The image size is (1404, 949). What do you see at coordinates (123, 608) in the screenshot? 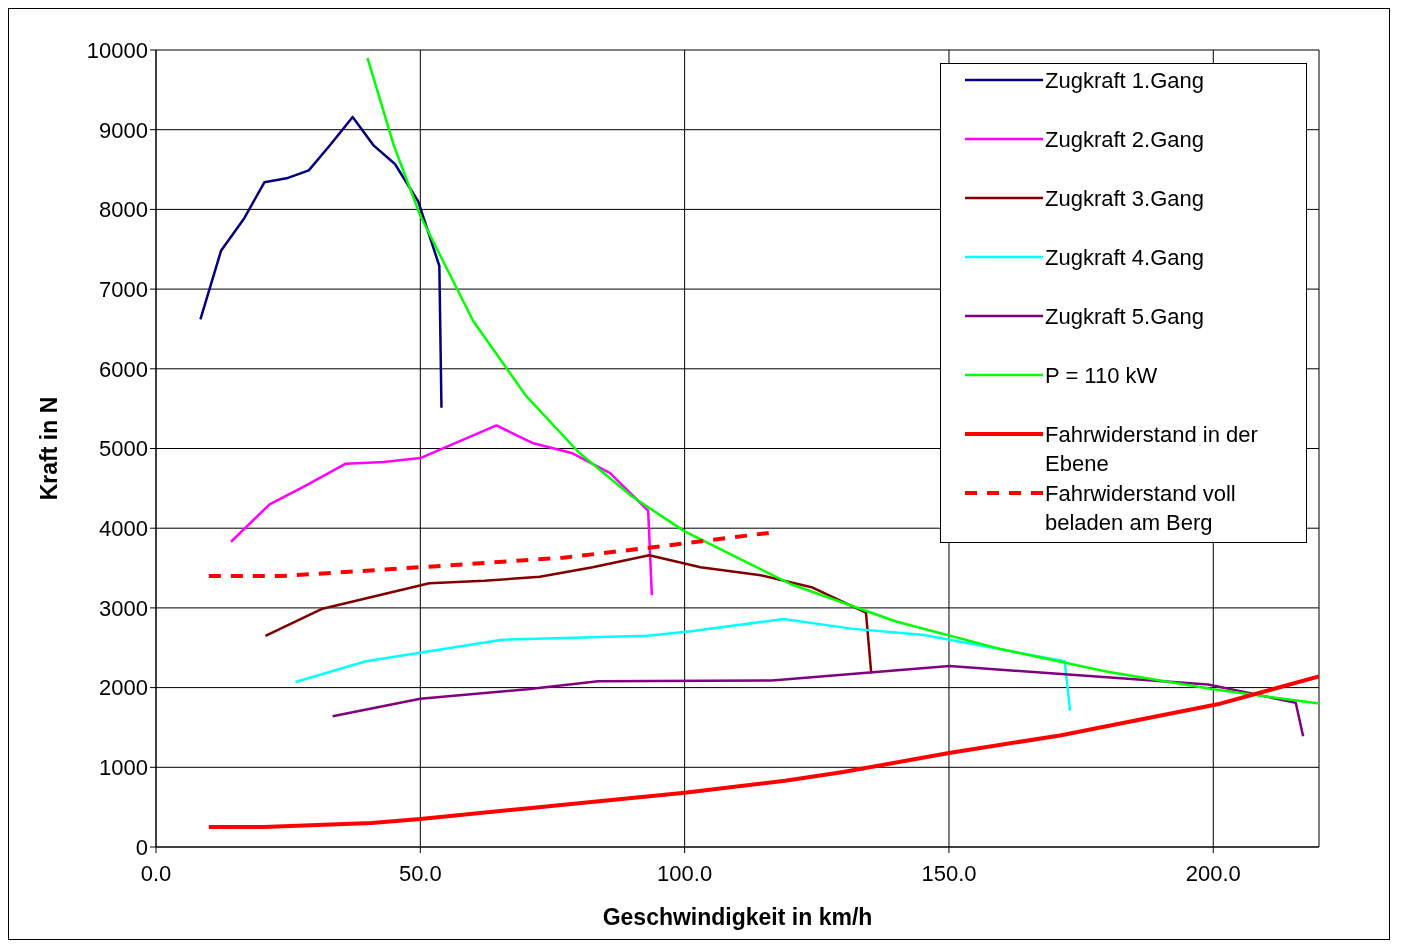
I see `y-tick-label: 3000` at bounding box center [123, 608].